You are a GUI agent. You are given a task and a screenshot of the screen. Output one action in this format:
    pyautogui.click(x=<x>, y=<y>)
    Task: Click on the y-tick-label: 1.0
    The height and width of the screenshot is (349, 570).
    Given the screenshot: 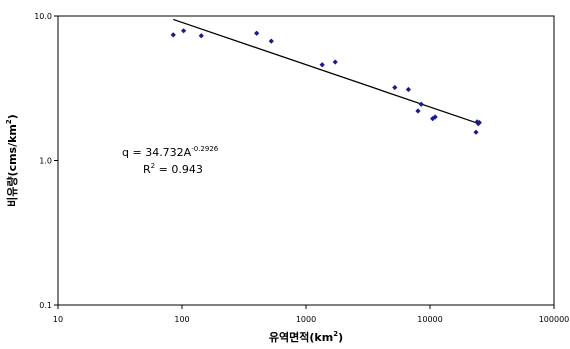 What is the action you would take?
    pyautogui.click(x=45, y=161)
    